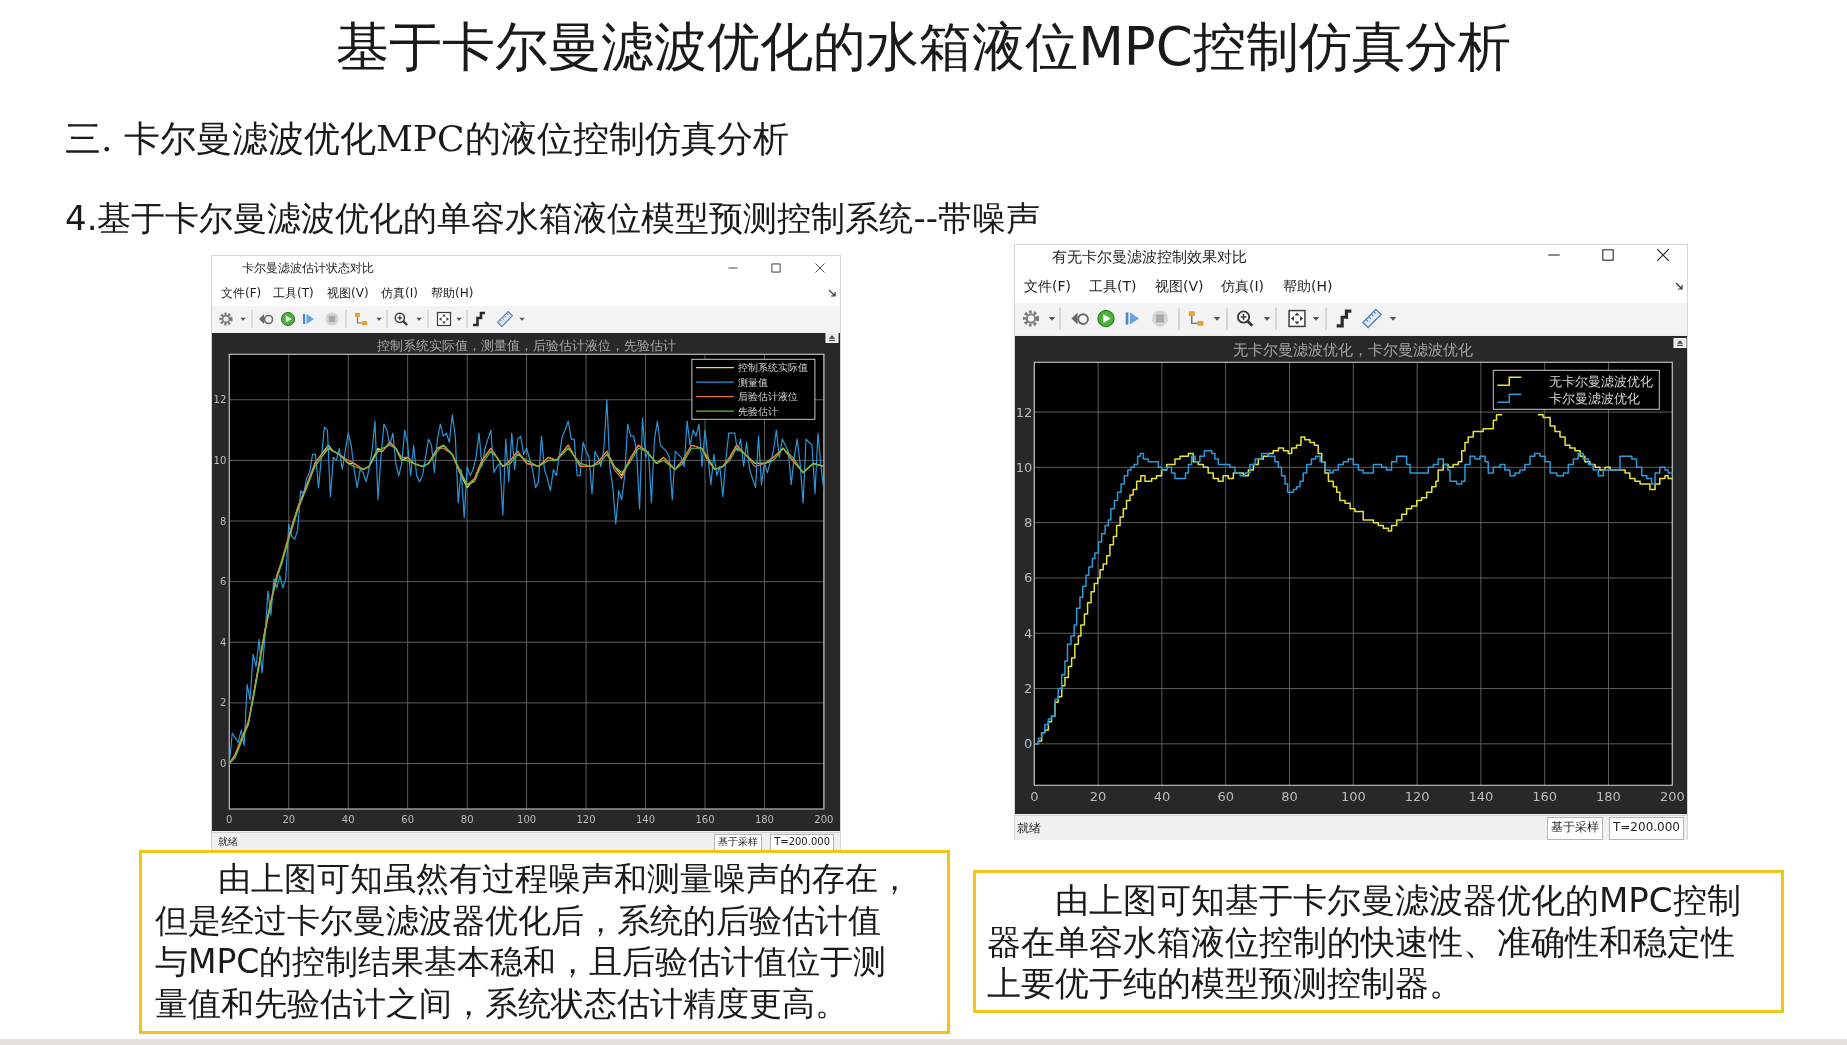 The image size is (1847, 1045). What do you see at coordinates (767, 397) in the screenshot?
I see `legend-label: 后验估计液位` at bounding box center [767, 397].